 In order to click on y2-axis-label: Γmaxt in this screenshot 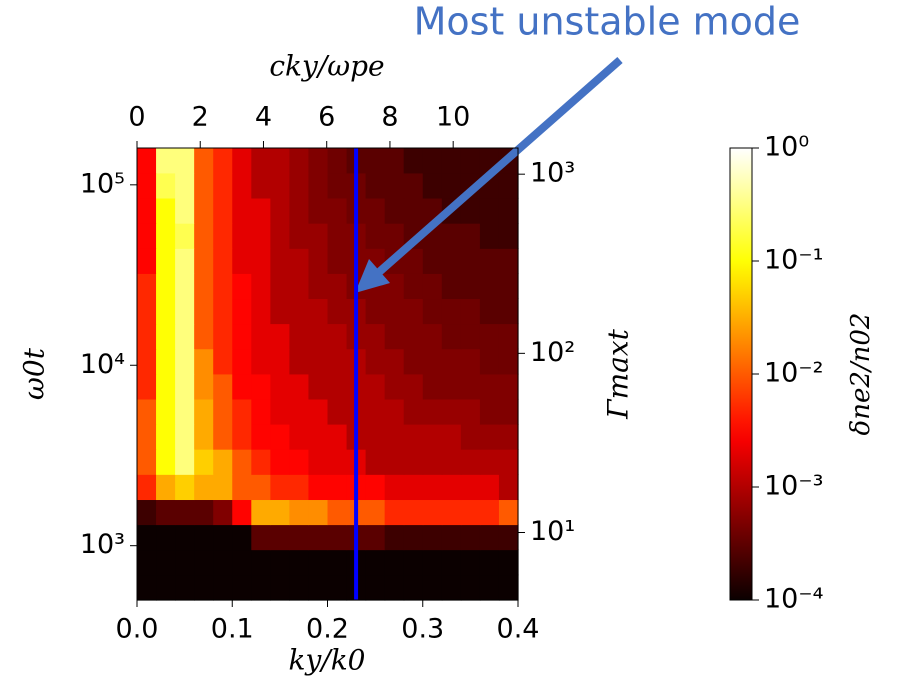, I will do `click(618, 373)`.